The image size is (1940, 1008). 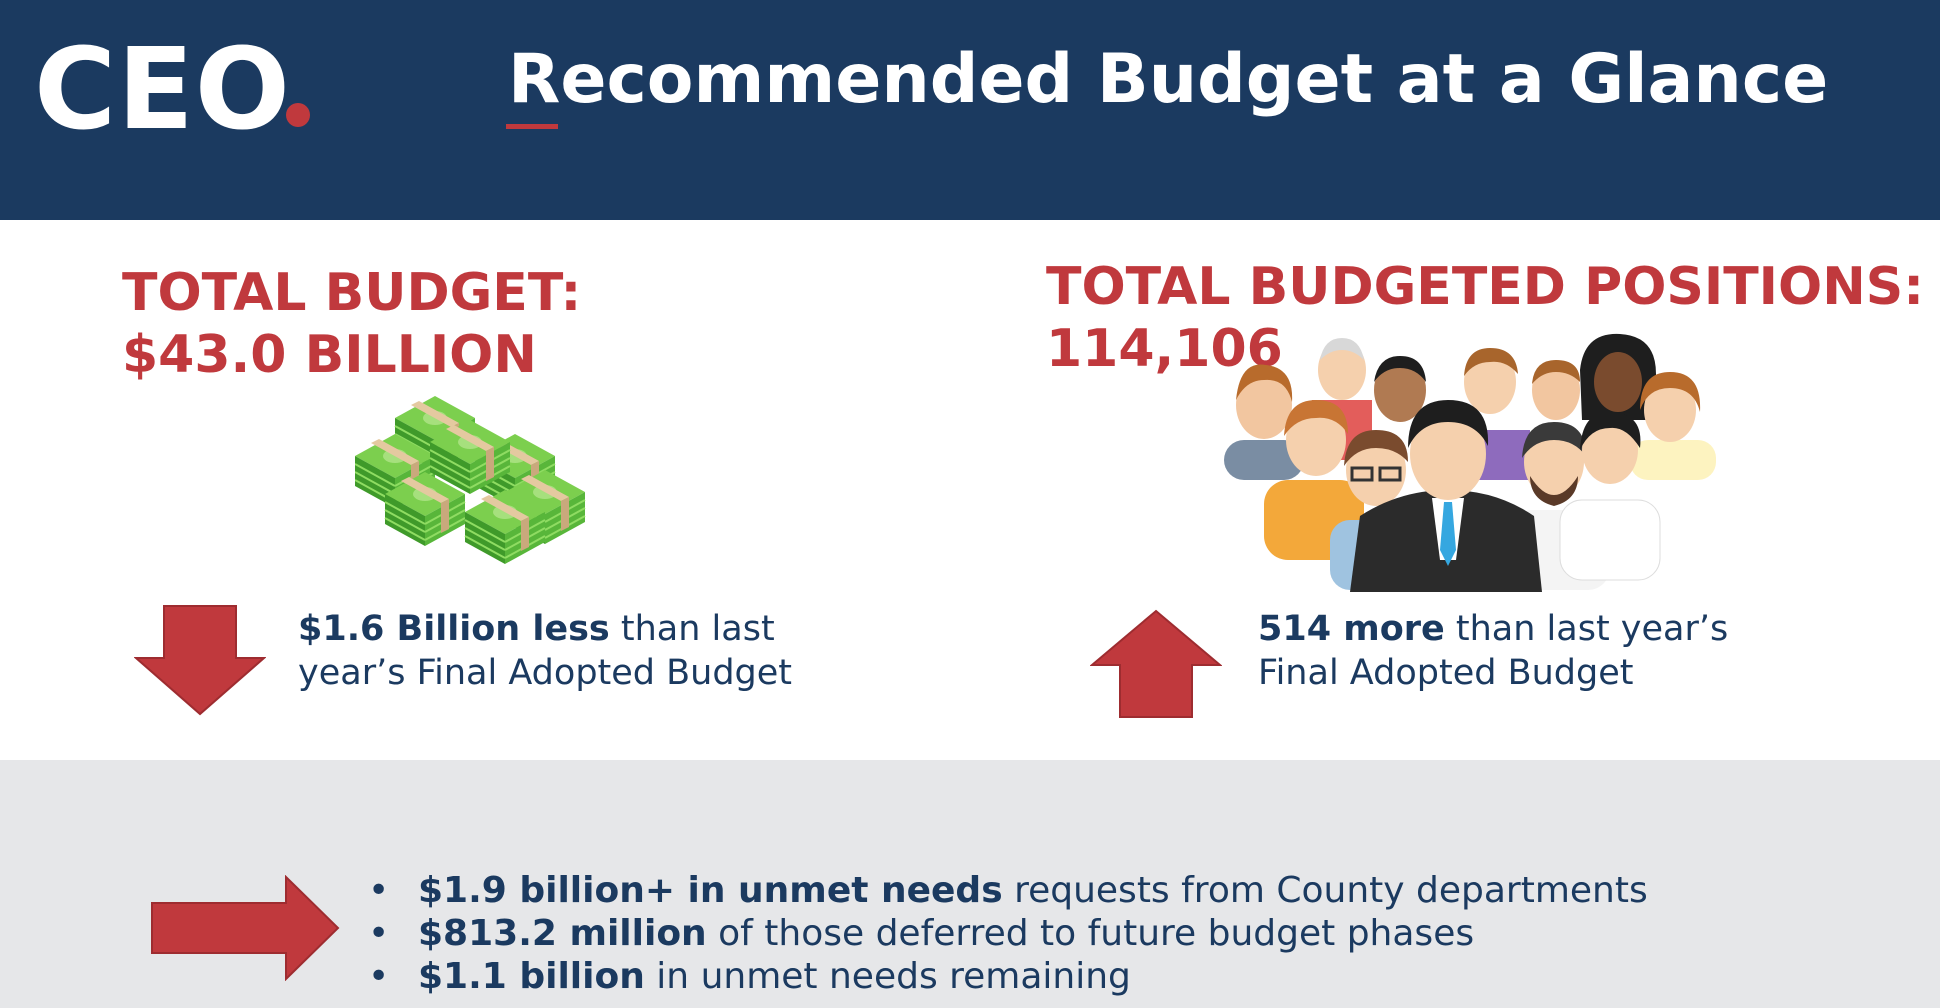 What do you see at coordinates (454, 629) in the screenshot?
I see `budget-change-bold: $1.6 Billion less` at bounding box center [454, 629].